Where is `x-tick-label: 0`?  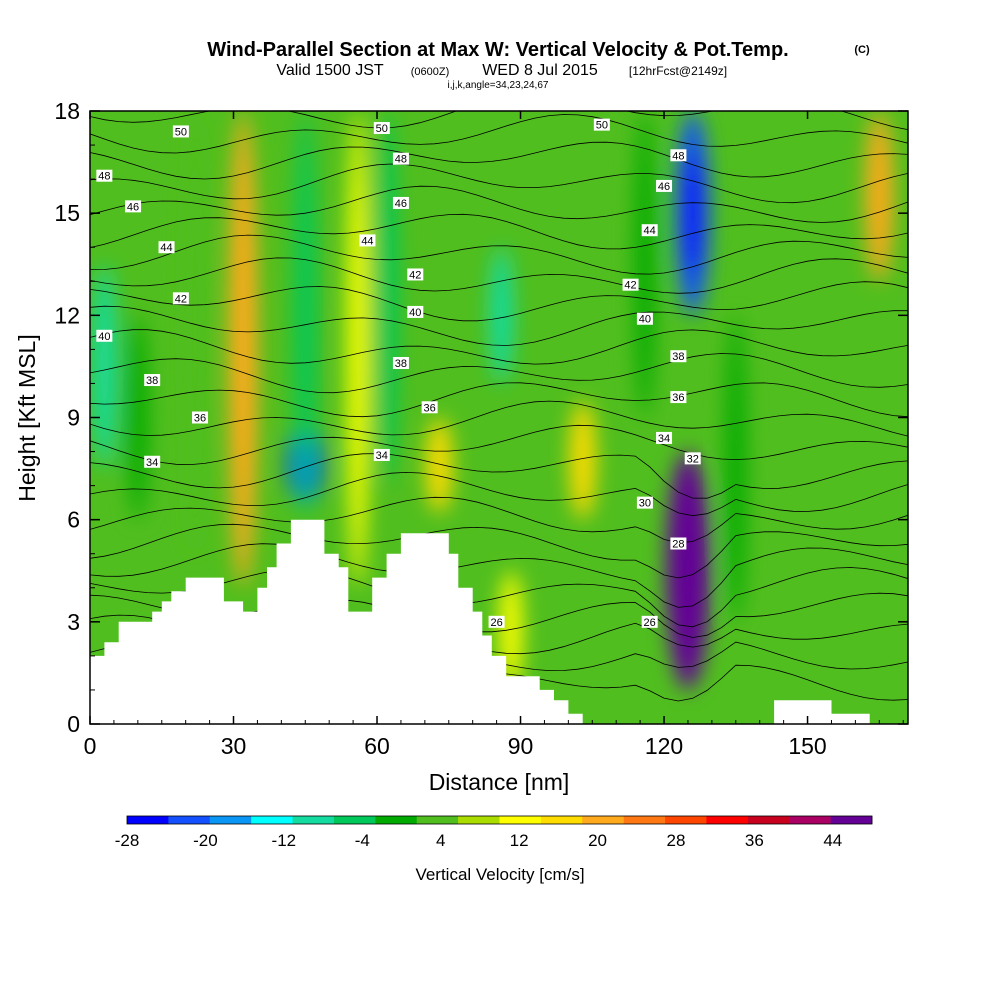
x-tick-label: 0 is located at coordinates (90, 746).